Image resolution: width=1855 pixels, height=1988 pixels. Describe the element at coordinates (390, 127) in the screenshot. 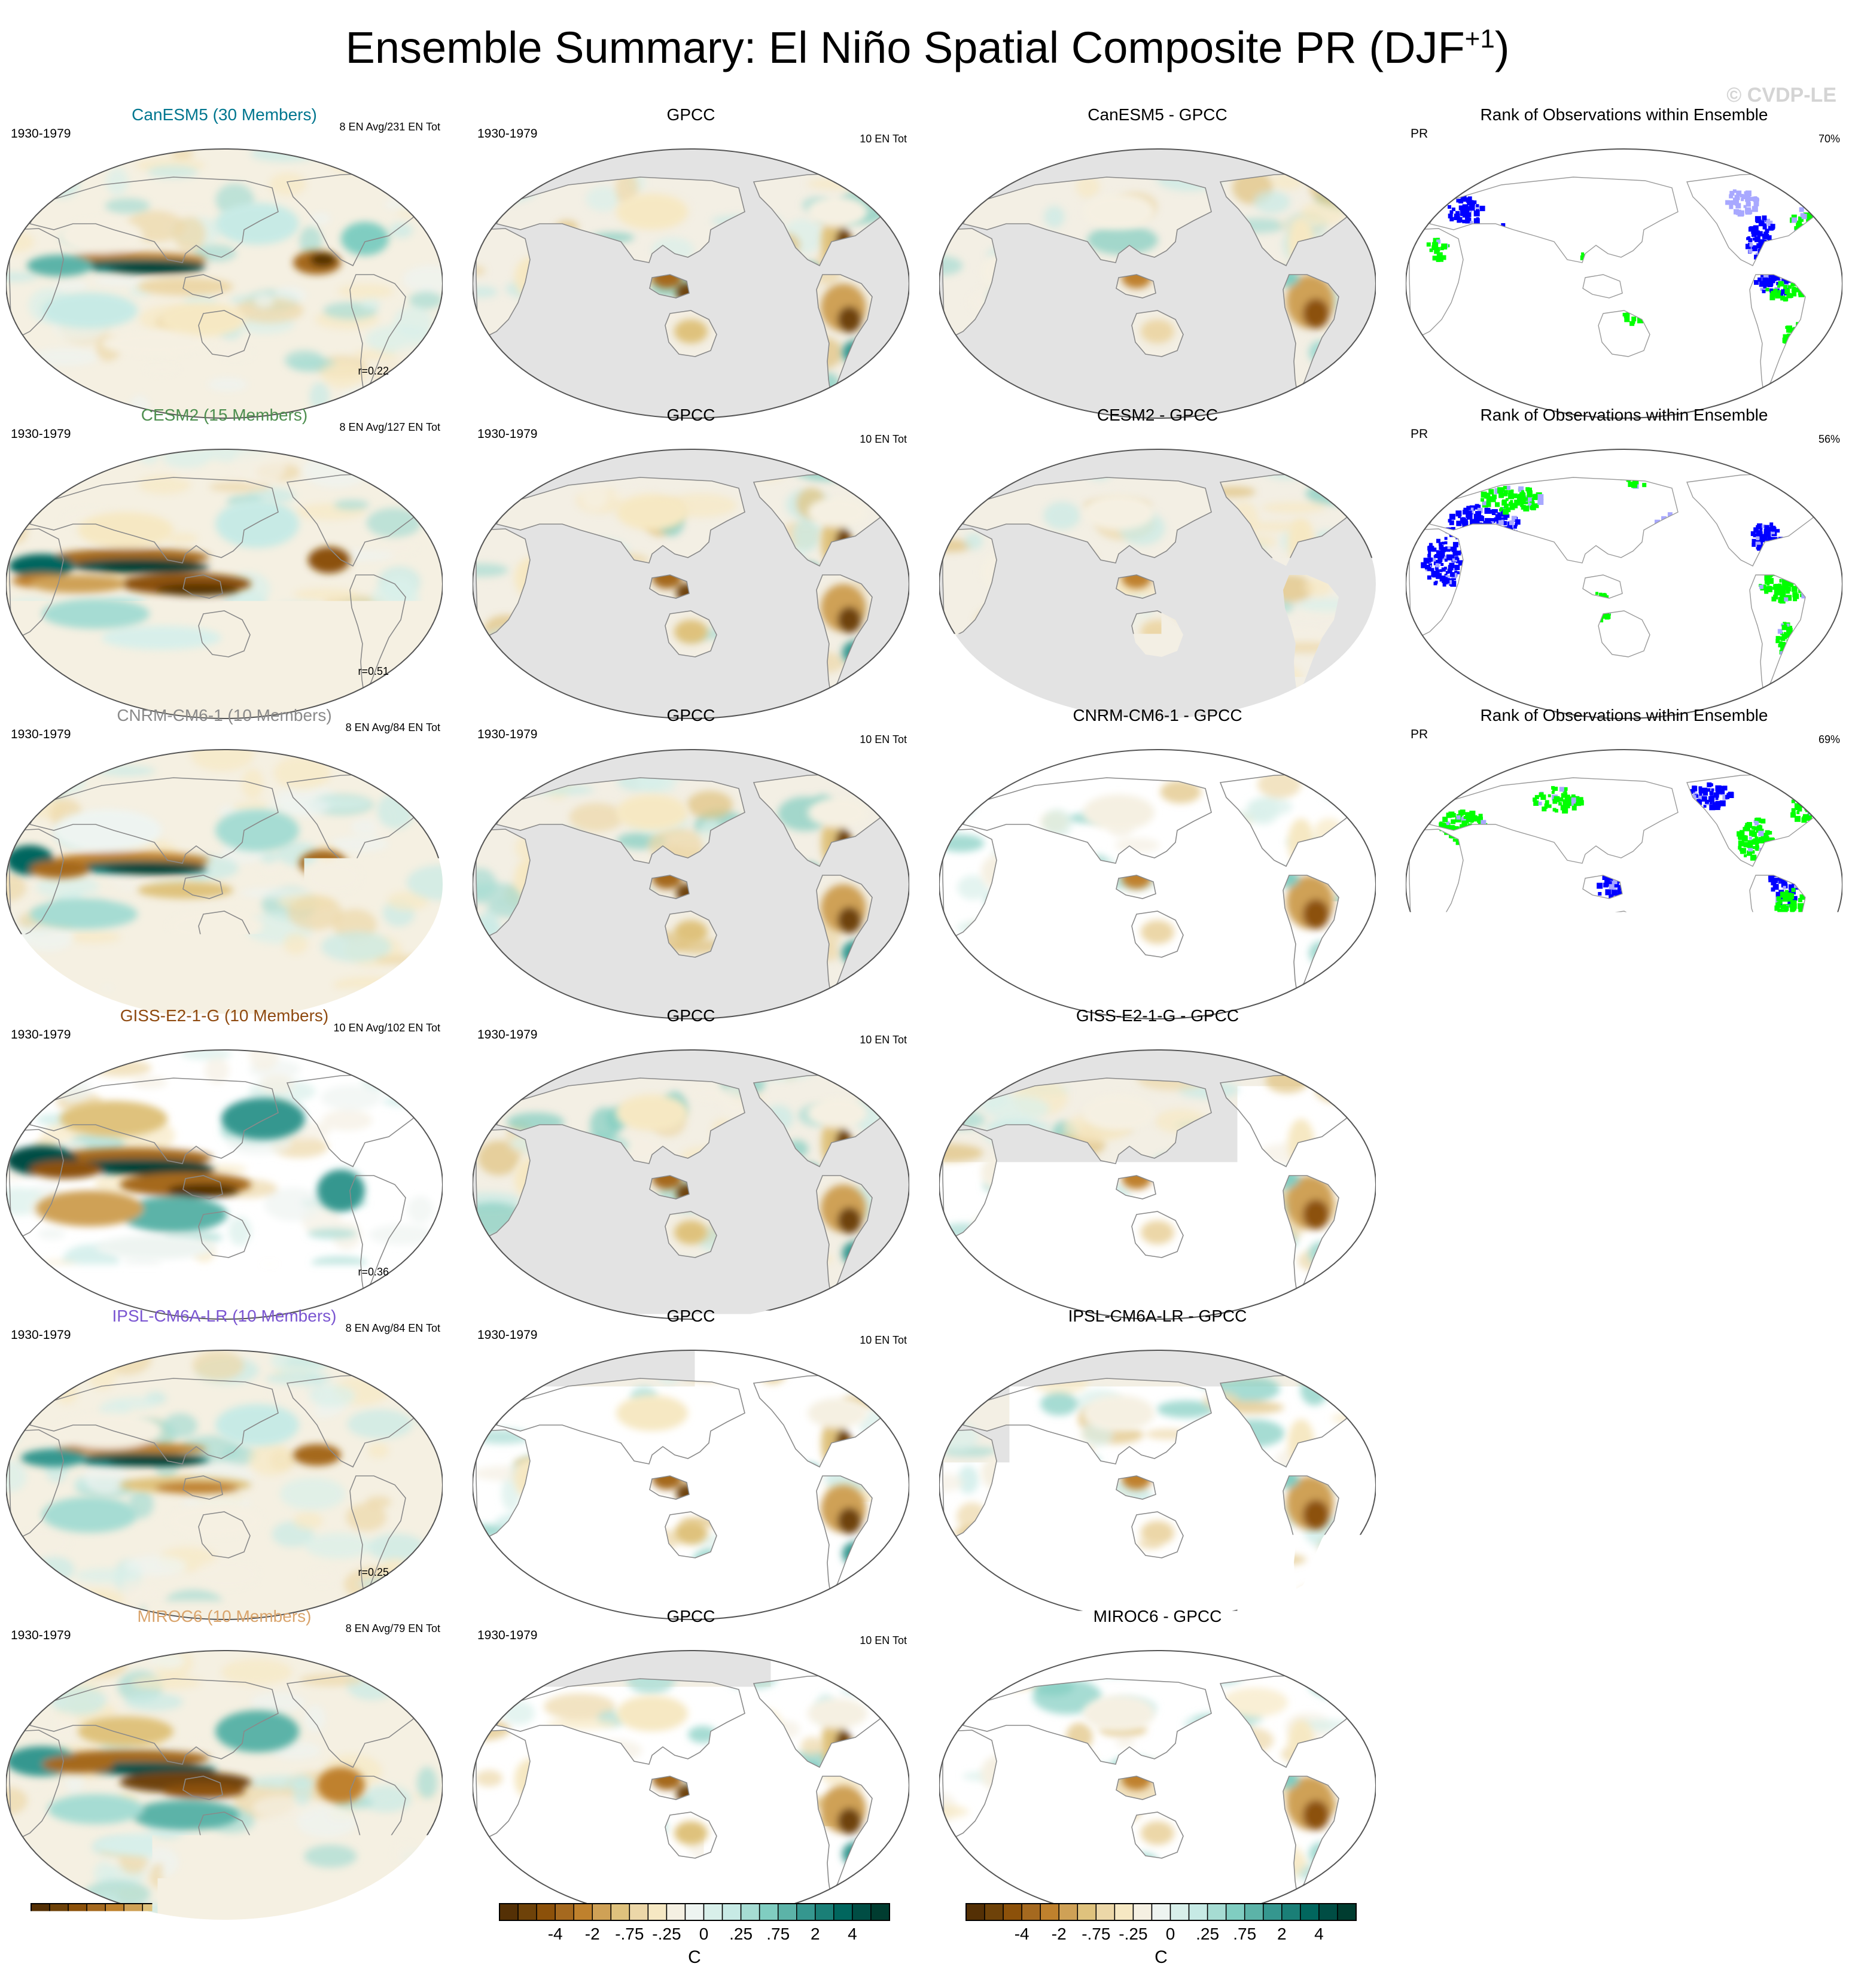

I see `event-counts: 8 EN Avg/231 EN Tot` at that location.